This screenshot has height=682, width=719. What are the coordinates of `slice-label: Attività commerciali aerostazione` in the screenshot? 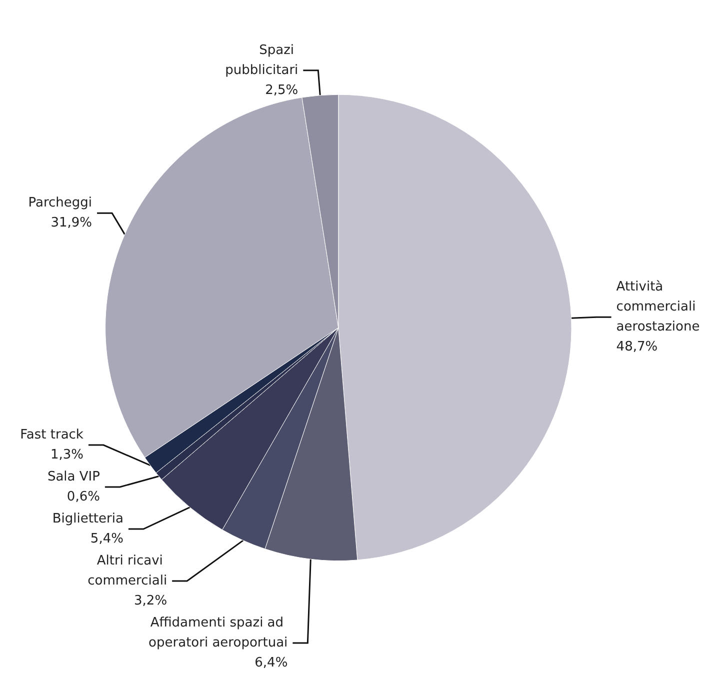 It's located at (658, 307).